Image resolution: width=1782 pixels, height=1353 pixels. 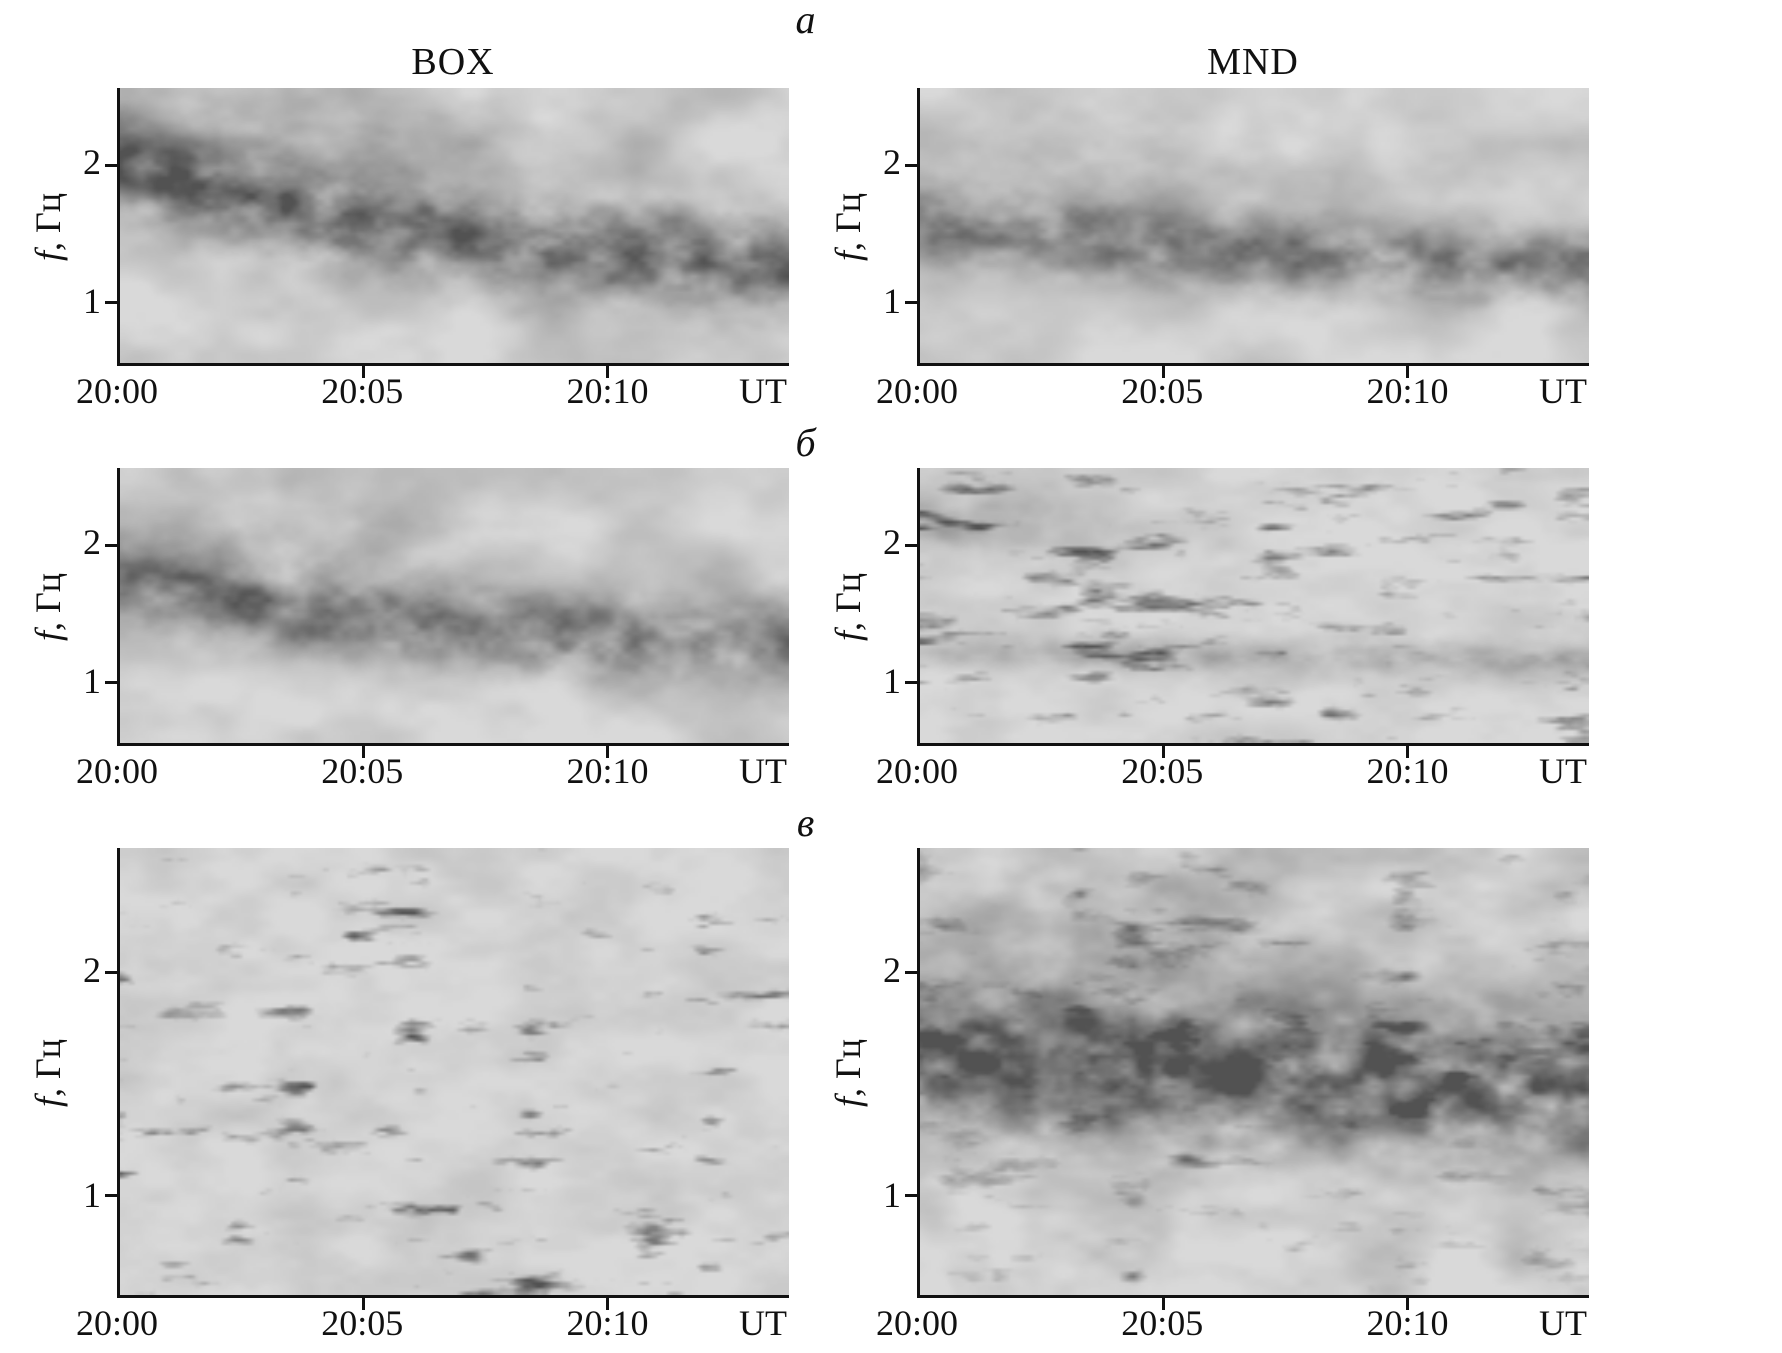 I want to click on spectrogram-canvas-v-mnd, so click(x=1254, y=1071).